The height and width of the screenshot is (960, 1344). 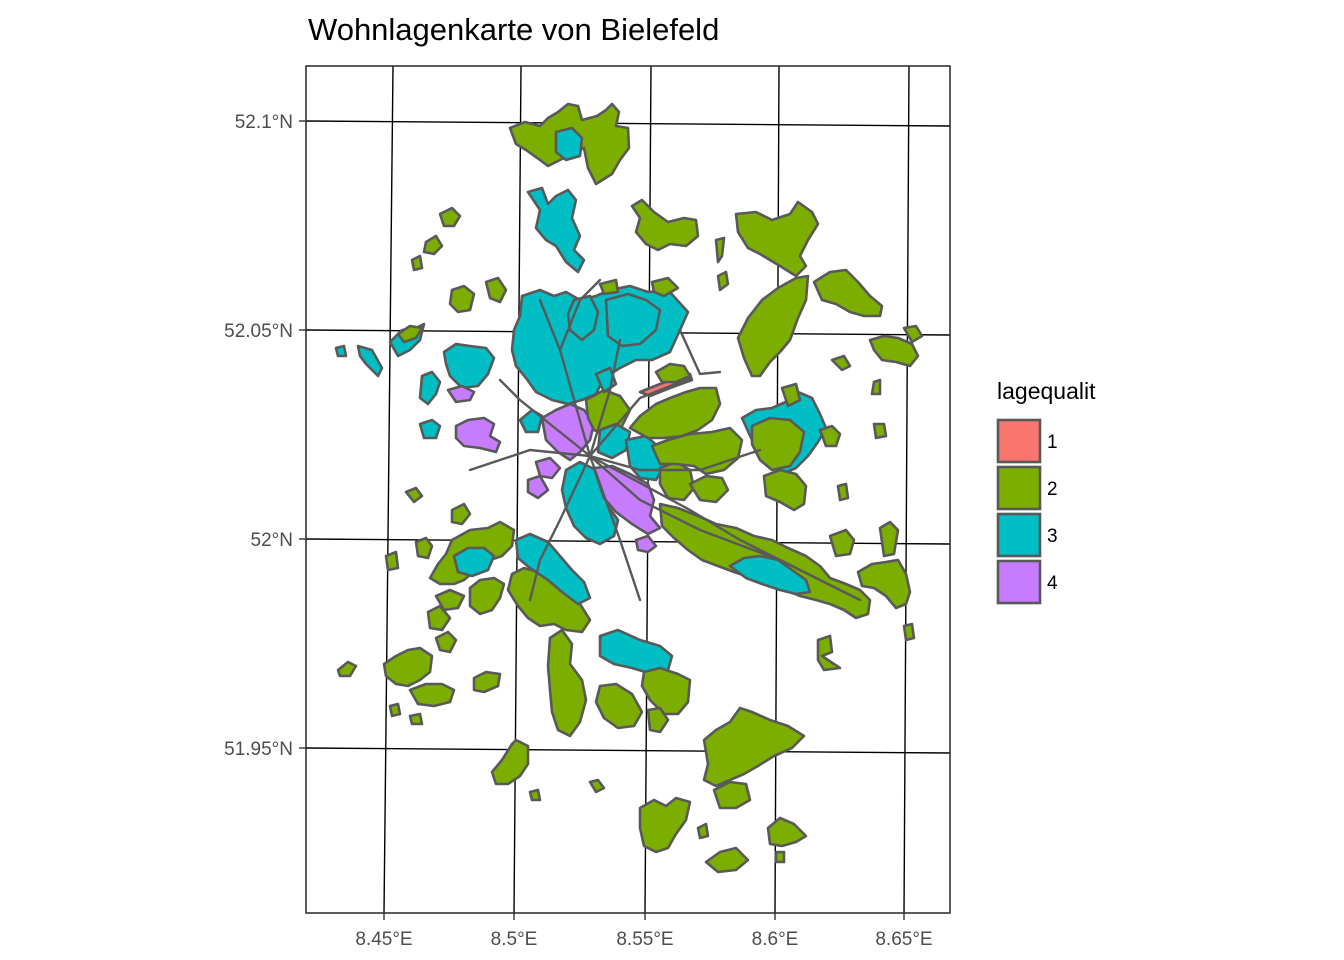 What do you see at coordinates (1052, 583) in the screenshot?
I see `legend-label: 4` at bounding box center [1052, 583].